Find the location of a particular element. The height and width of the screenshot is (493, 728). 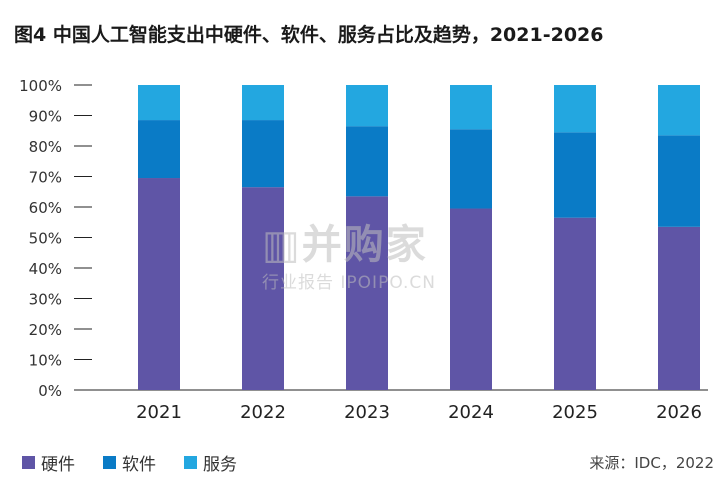

legend-label-services: 服务 is located at coordinates (220, 465).